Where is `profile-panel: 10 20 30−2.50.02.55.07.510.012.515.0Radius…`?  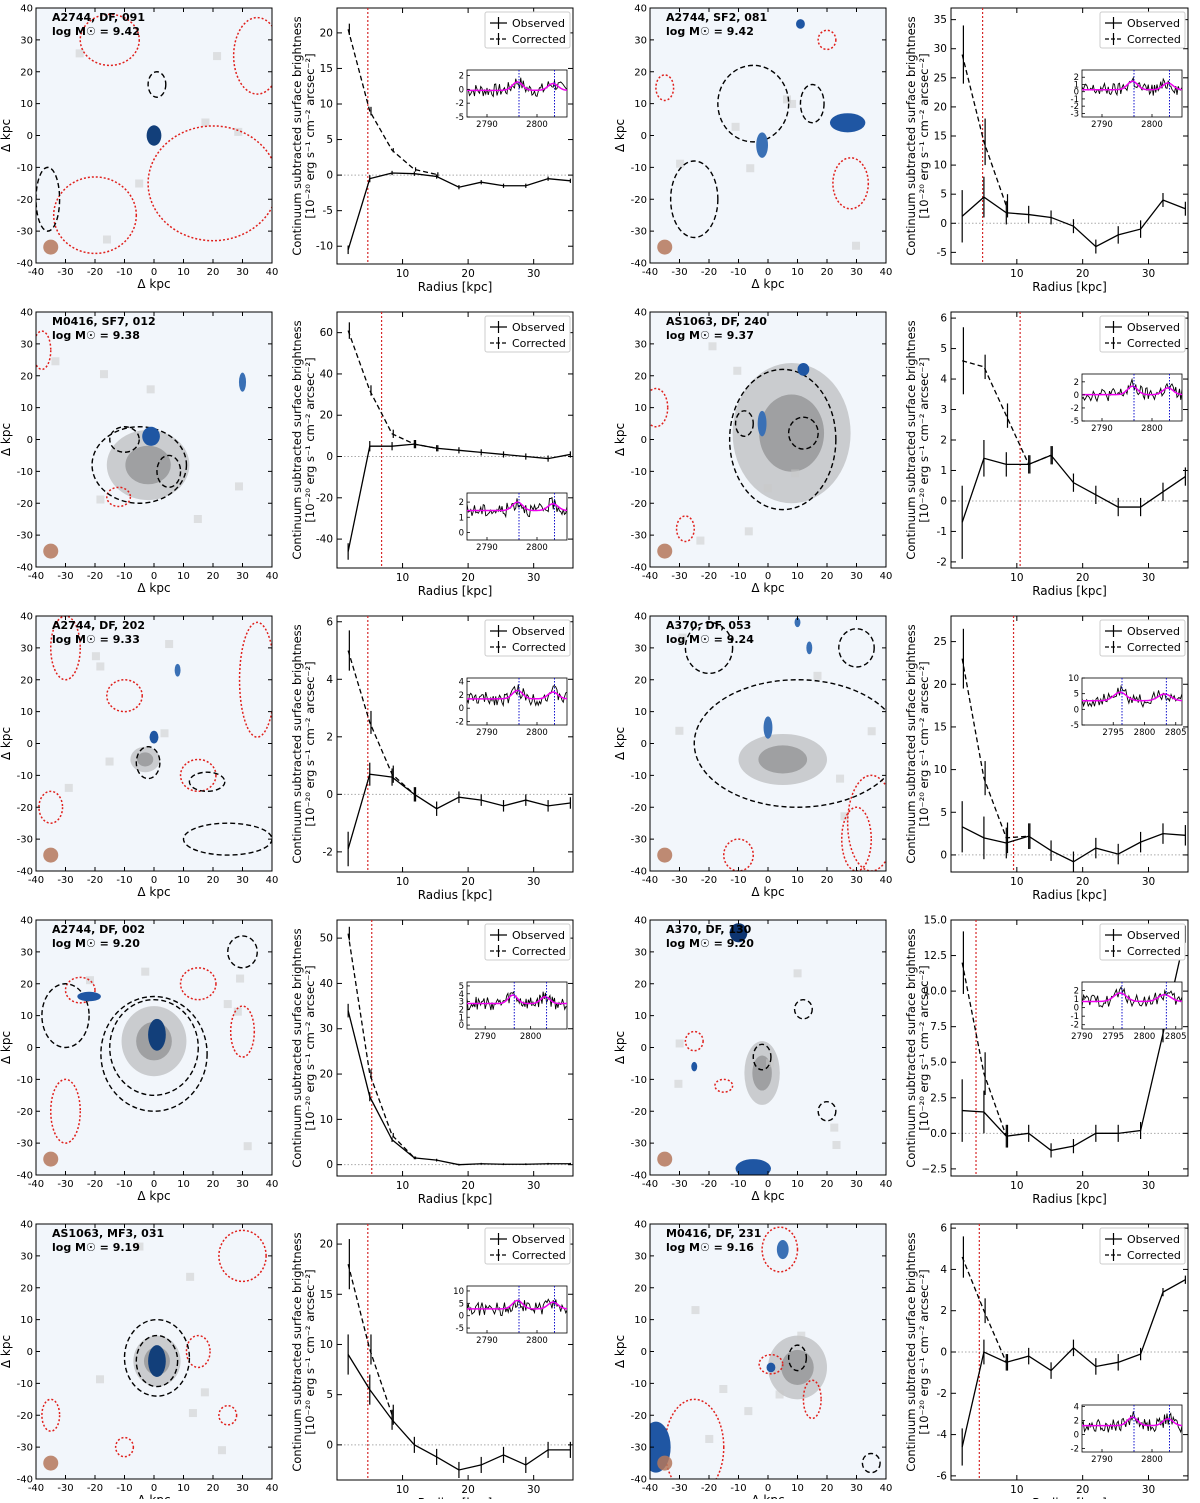 profile-panel: 10 20 30−2.50.02.55.07.510.012.515.0Radius… is located at coordinates (1046, 1060).